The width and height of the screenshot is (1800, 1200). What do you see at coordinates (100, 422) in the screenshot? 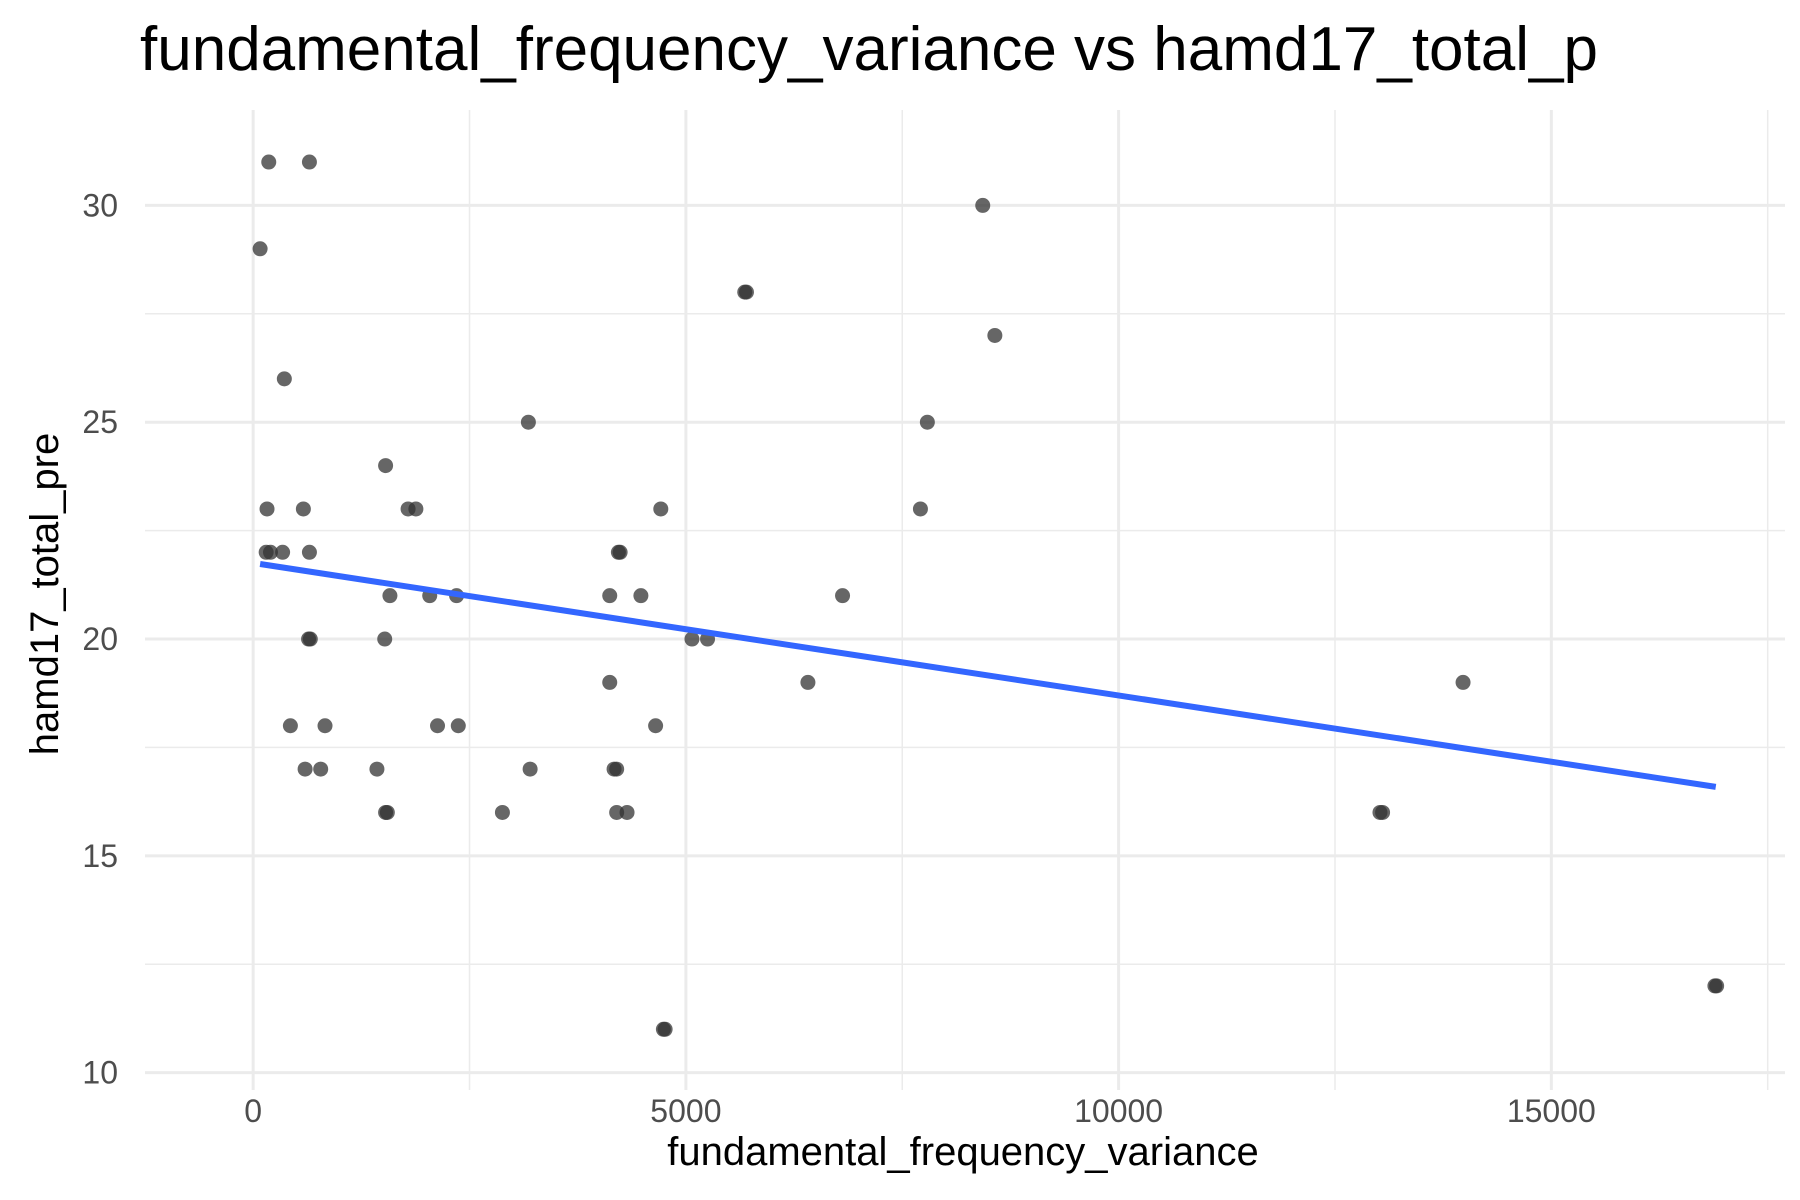
I see `y-tick-label: 25` at bounding box center [100, 422].